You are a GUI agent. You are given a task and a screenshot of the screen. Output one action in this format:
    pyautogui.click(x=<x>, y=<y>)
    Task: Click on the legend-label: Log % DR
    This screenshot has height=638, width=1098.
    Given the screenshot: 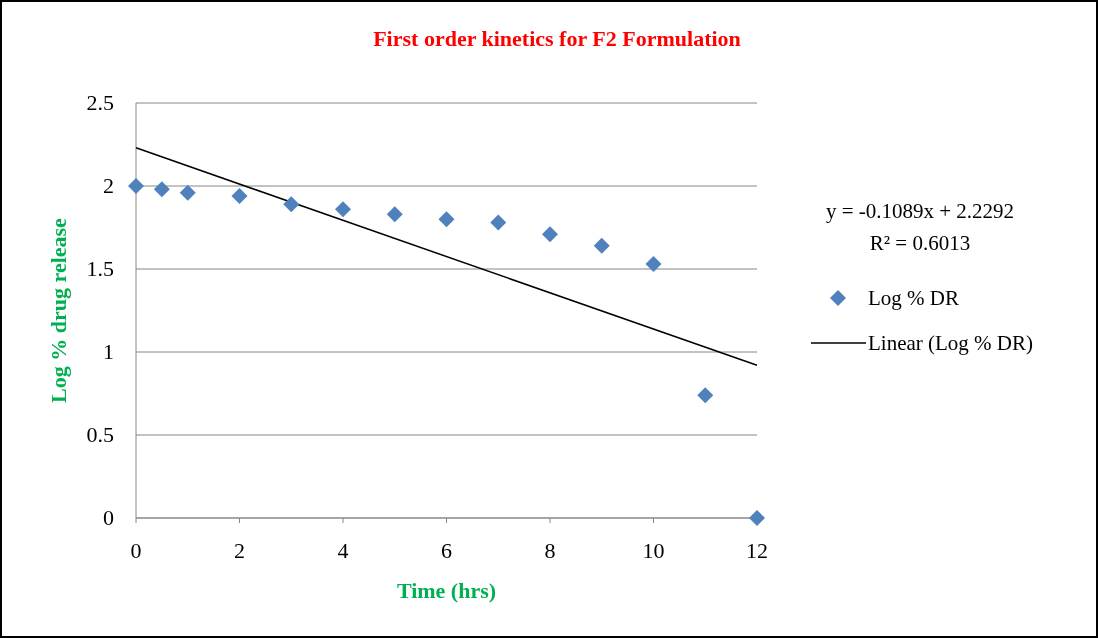 What is the action you would take?
    pyautogui.click(x=913, y=298)
    